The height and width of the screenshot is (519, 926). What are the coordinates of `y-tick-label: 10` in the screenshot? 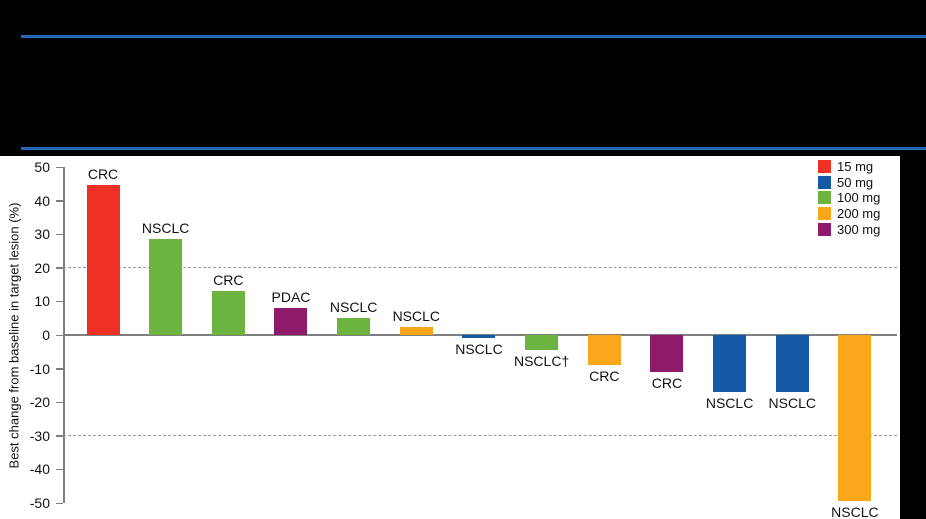 It's located at (42, 301).